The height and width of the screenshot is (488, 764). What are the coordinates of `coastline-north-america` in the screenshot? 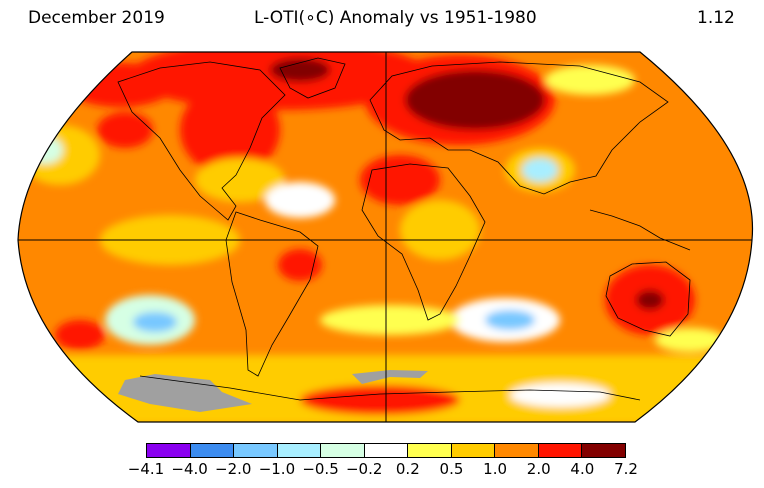 It's located at (201, 141).